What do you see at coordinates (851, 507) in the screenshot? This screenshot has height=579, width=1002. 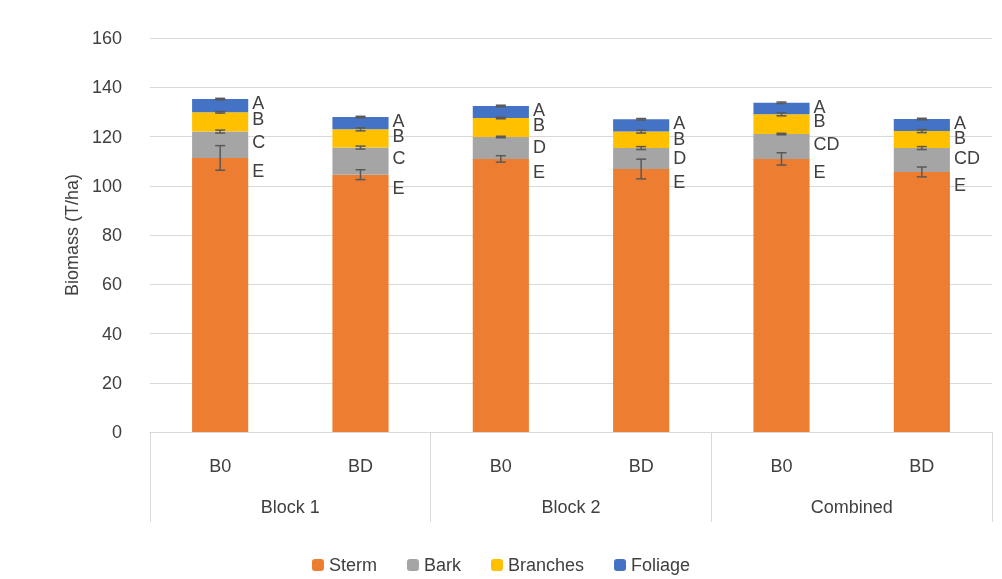 I see `text: Combined` at bounding box center [851, 507].